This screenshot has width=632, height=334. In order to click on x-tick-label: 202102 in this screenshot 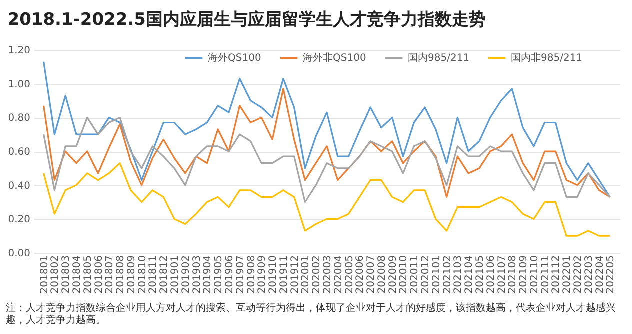, I will do `click(448, 275)`.